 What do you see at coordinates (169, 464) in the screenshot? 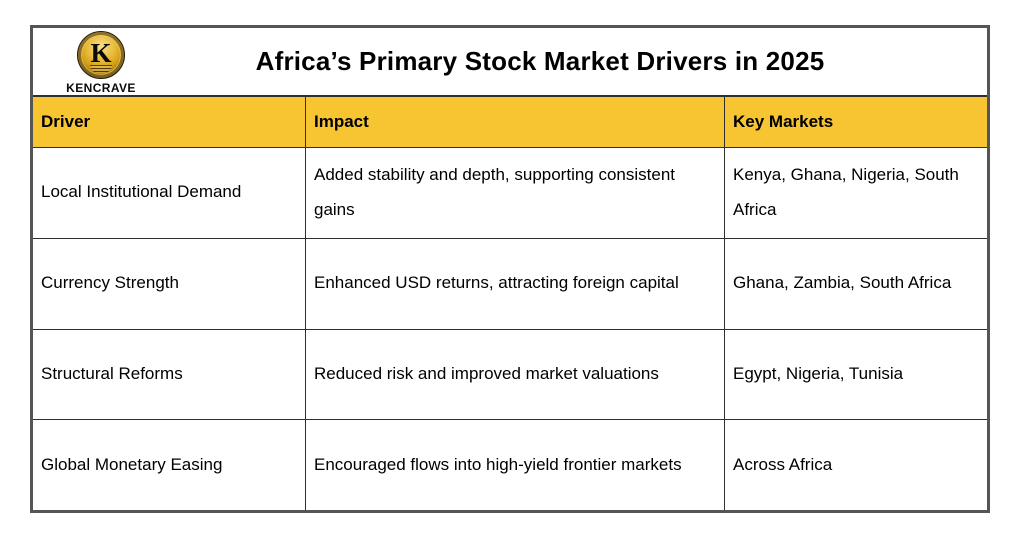
I see `cell-driver: Global Monetary Easing` at bounding box center [169, 464].